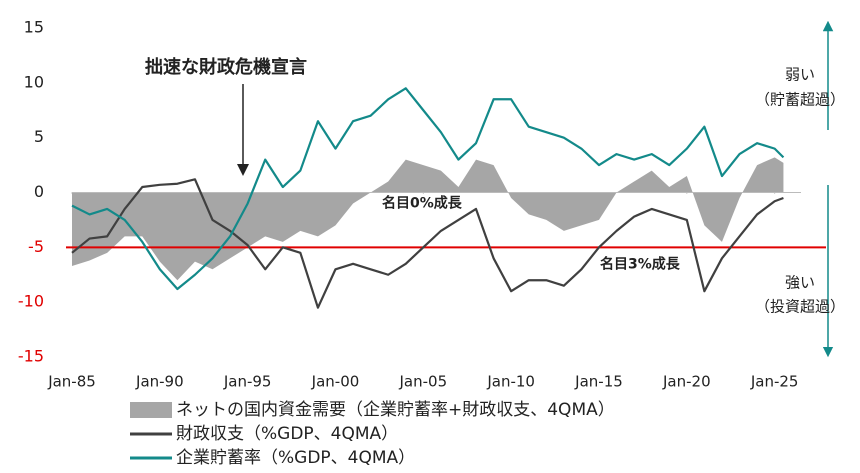  What do you see at coordinates (34, 81) in the screenshot?
I see `y-tick-label: 10` at bounding box center [34, 81].